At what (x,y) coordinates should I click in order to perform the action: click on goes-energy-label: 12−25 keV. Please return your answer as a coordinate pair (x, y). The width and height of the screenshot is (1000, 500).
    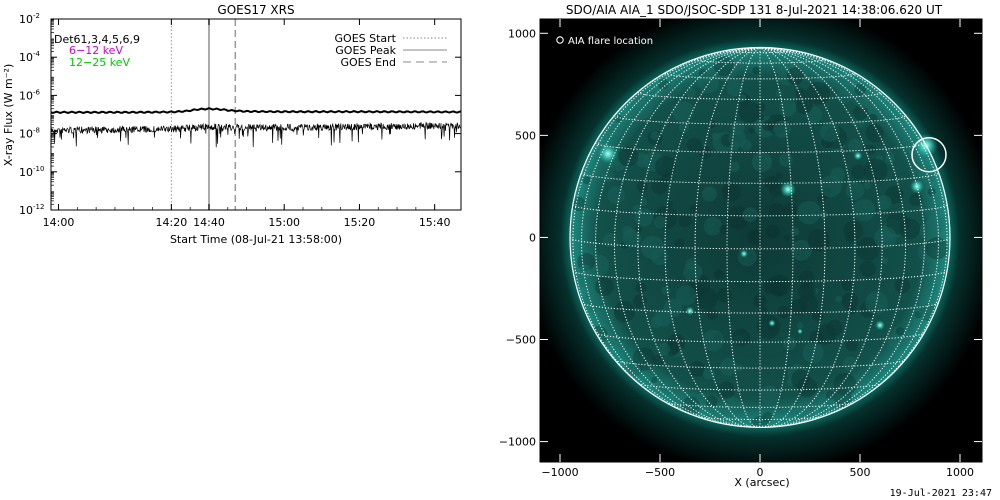
    Looking at the image, I should click on (99, 62).